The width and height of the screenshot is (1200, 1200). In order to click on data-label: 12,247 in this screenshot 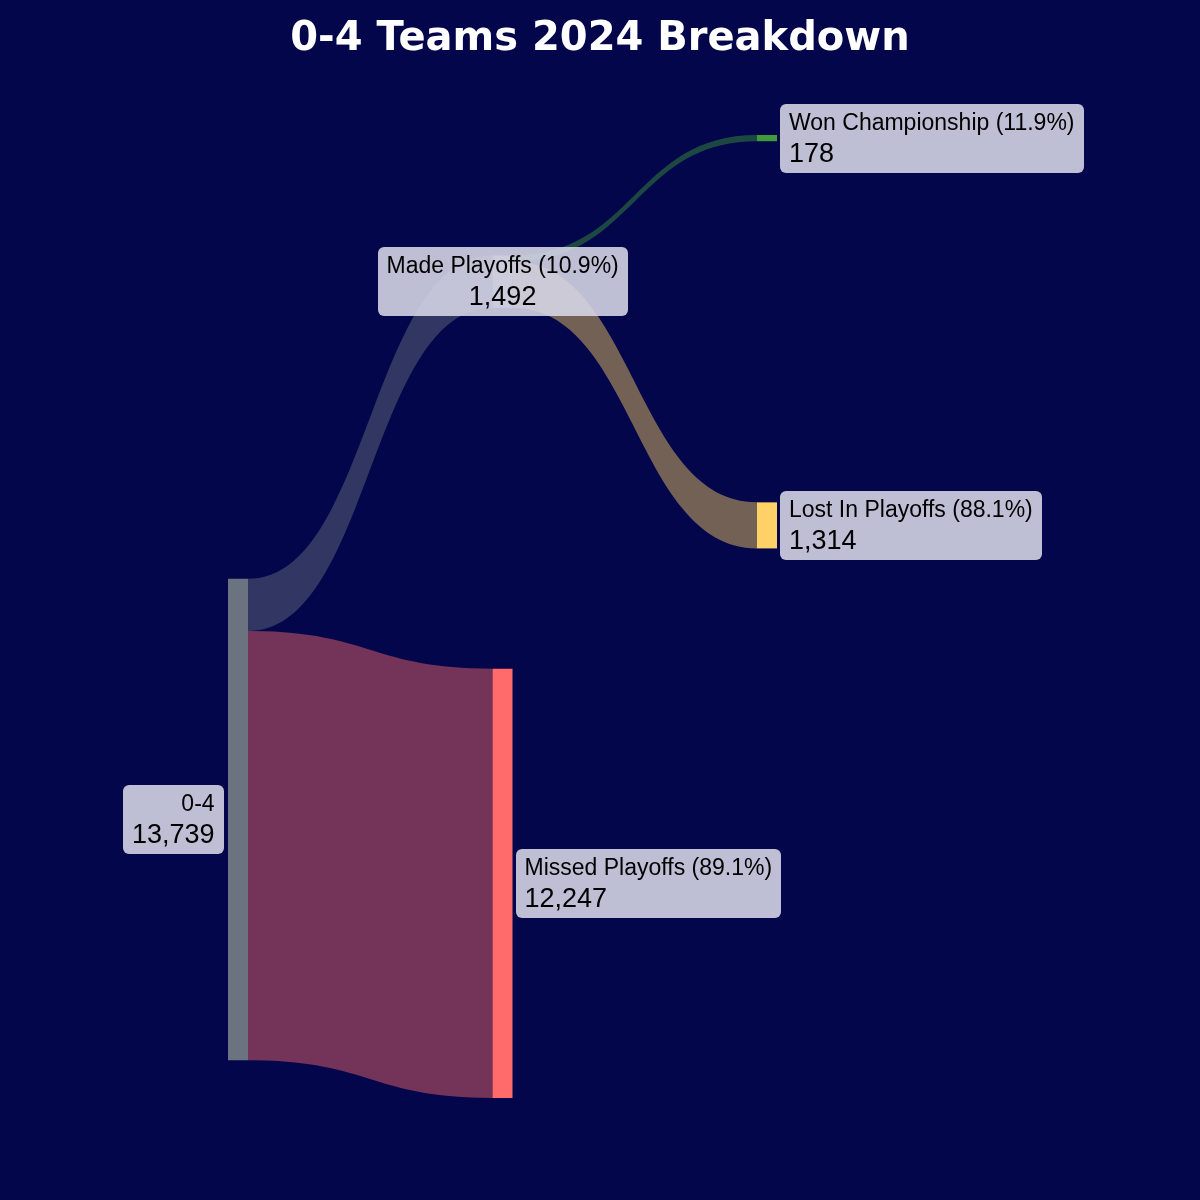, I will do `click(566, 897)`.